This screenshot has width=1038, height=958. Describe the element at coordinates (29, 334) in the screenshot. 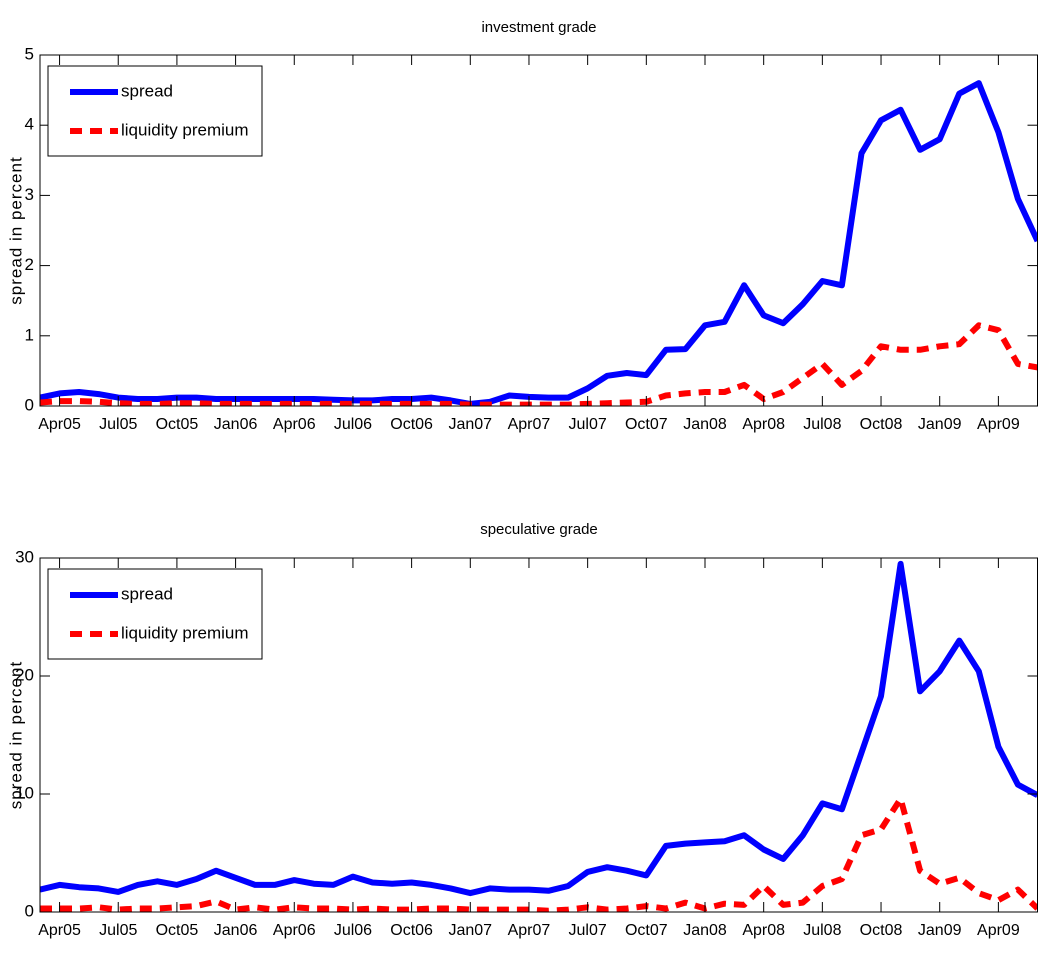

I see `y-tick-label: 1` at that location.